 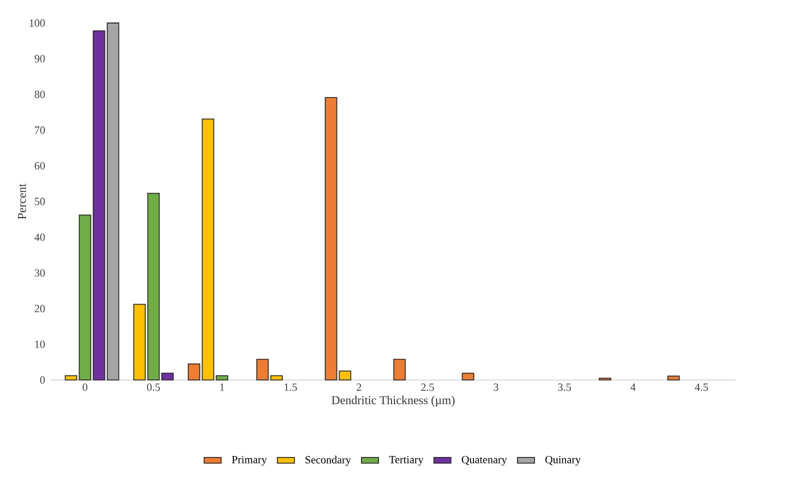 I want to click on x-axis-title: Dendritic Thickness (µm), so click(x=393, y=401).